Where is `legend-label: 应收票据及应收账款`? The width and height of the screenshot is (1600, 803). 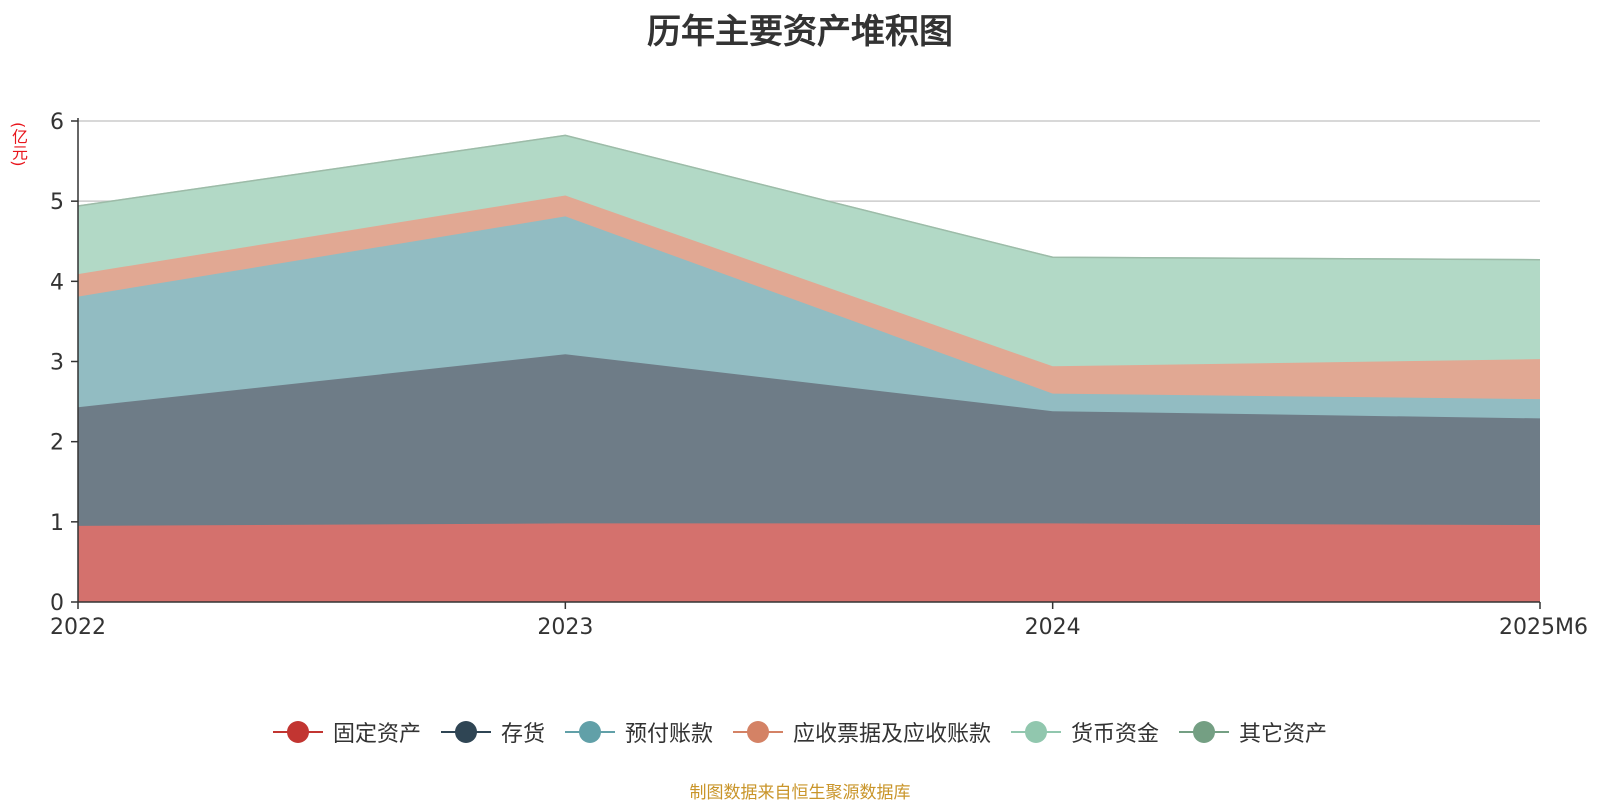 legend-label: 应收票据及应收账款 is located at coordinates (892, 734).